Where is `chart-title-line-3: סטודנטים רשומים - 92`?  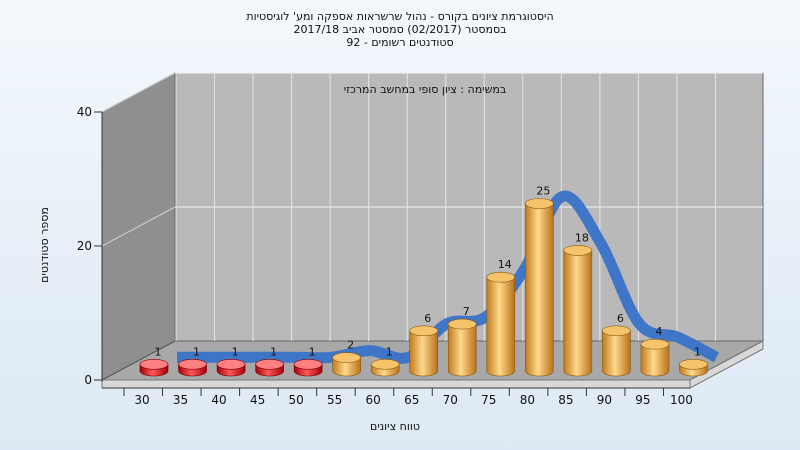
chart-title-line-3: סטודנטים רשומים - 92 is located at coordinates (400, 42).